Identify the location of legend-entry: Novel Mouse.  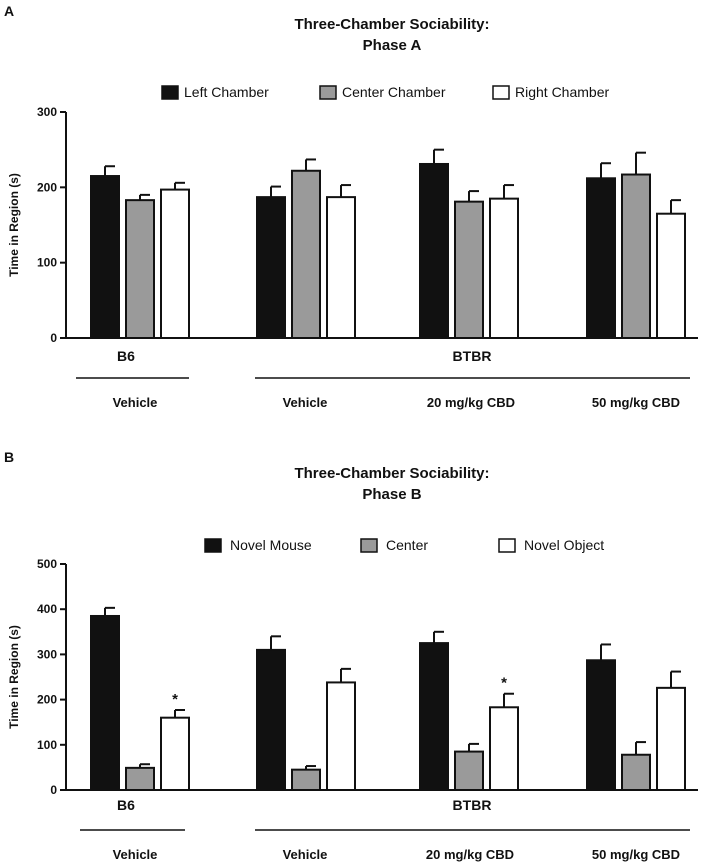
(271, 545).